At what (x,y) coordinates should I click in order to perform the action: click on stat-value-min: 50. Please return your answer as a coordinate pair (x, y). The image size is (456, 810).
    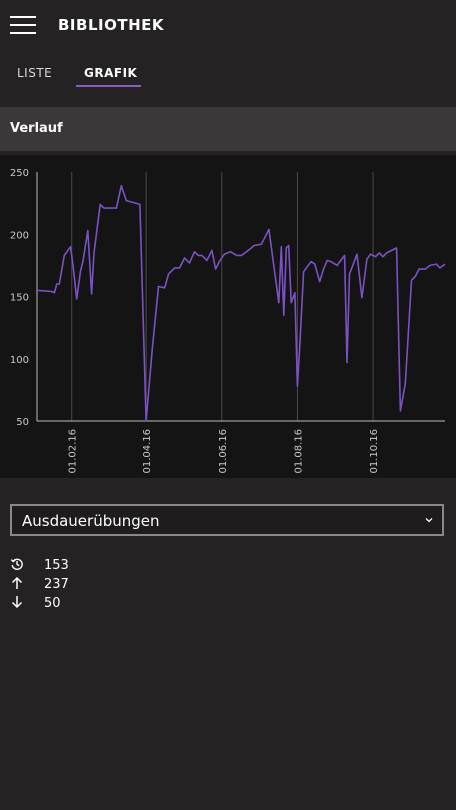
    Looking at the image, I should click on (52, 603).